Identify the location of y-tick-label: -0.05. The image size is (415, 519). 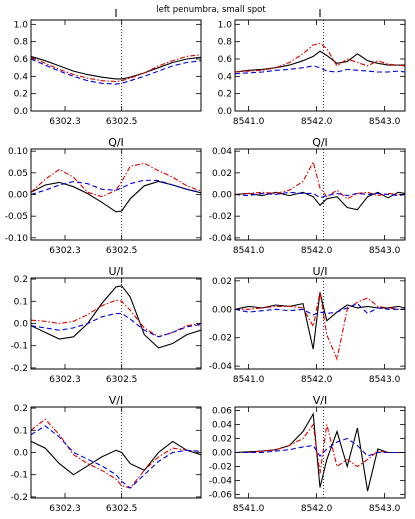
(16, 217).